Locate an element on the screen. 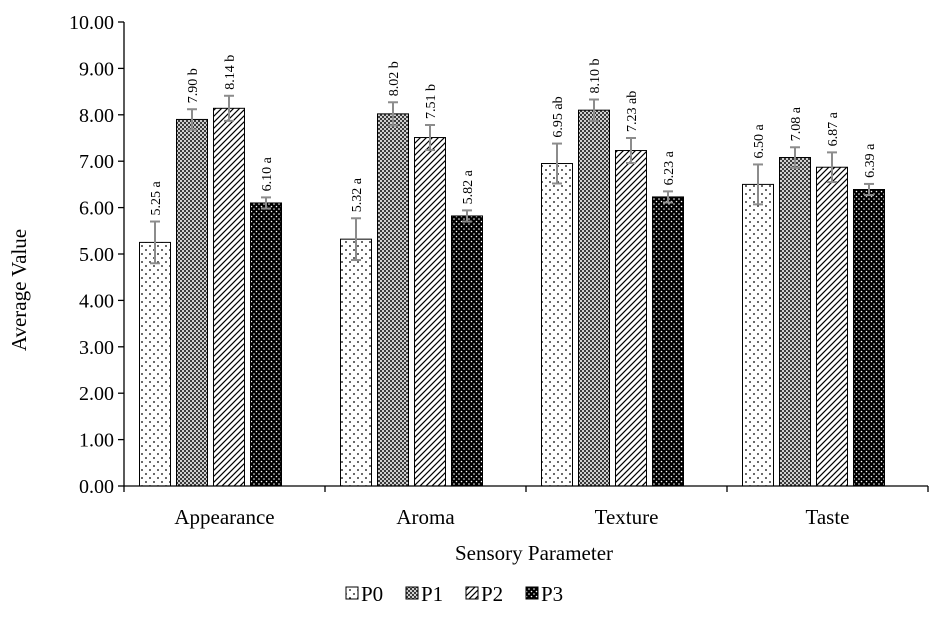 Image resolution: width=932 pixels, height=618 pixels. x-axis-title: Sensory Parameter is located at coordinates (534, 553).